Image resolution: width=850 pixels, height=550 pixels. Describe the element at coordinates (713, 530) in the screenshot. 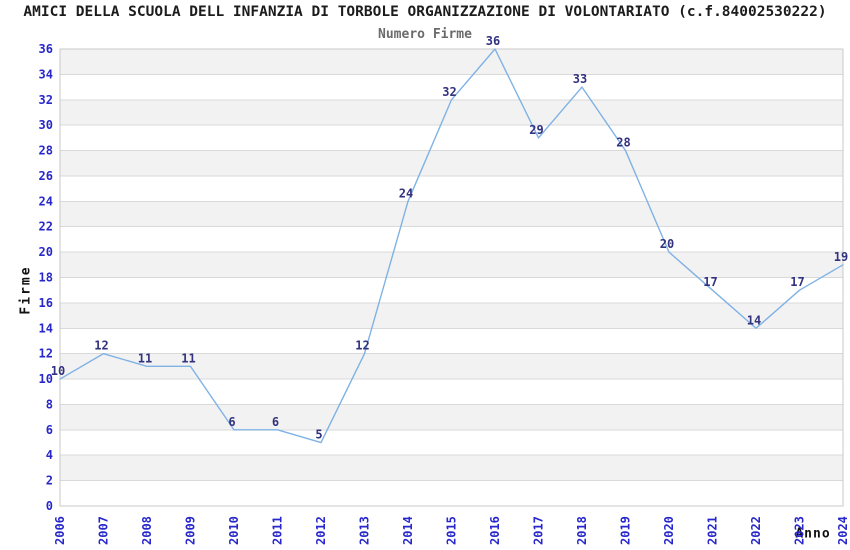

I see `x-tick-label: 2021` at that location.